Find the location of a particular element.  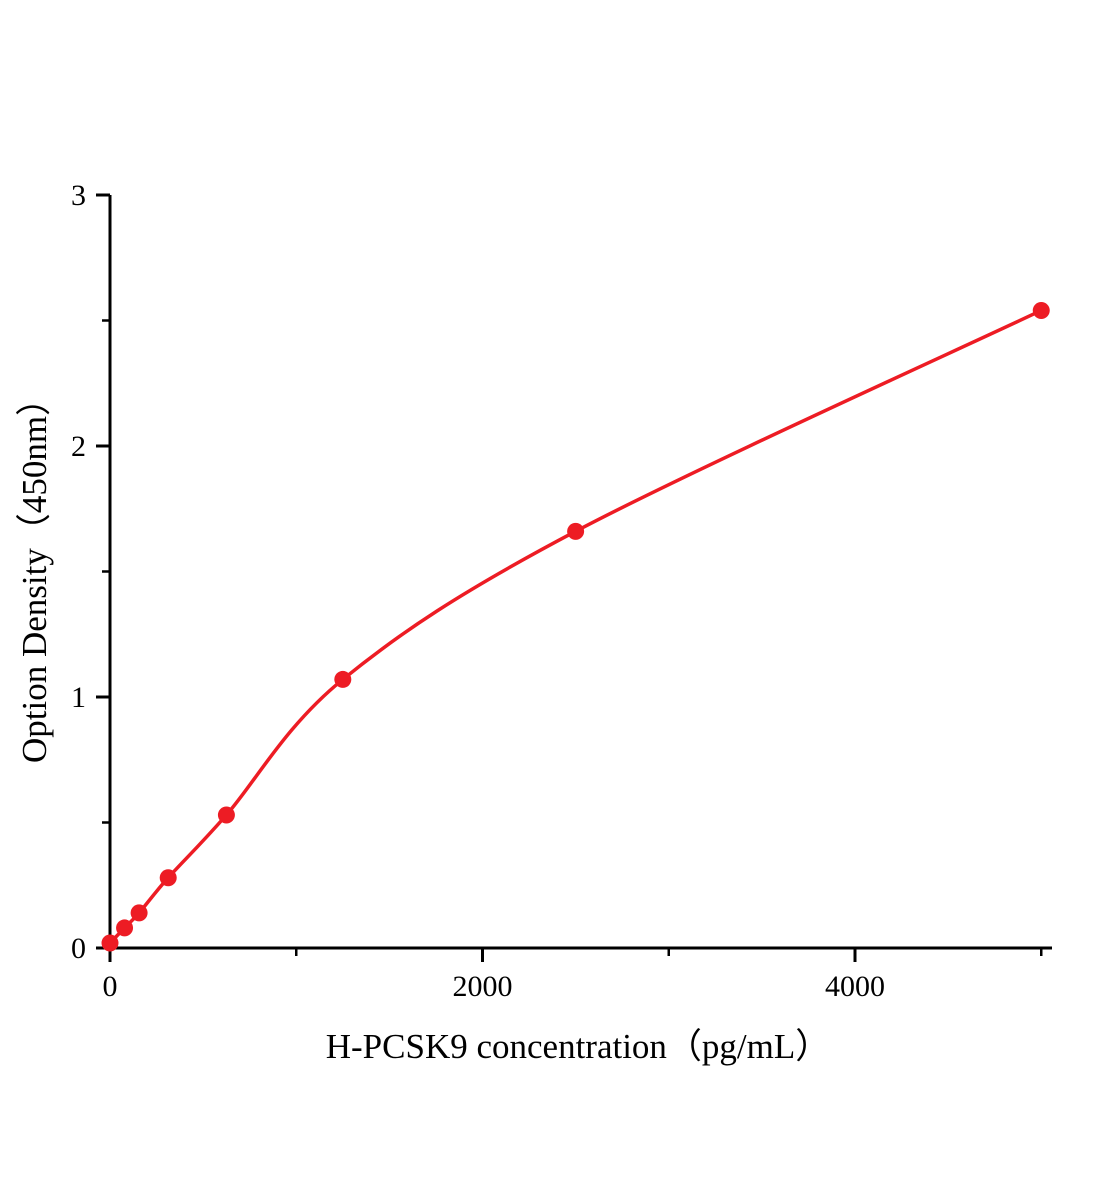

y-tick-label: 2 is located at coordinates (78, 446).